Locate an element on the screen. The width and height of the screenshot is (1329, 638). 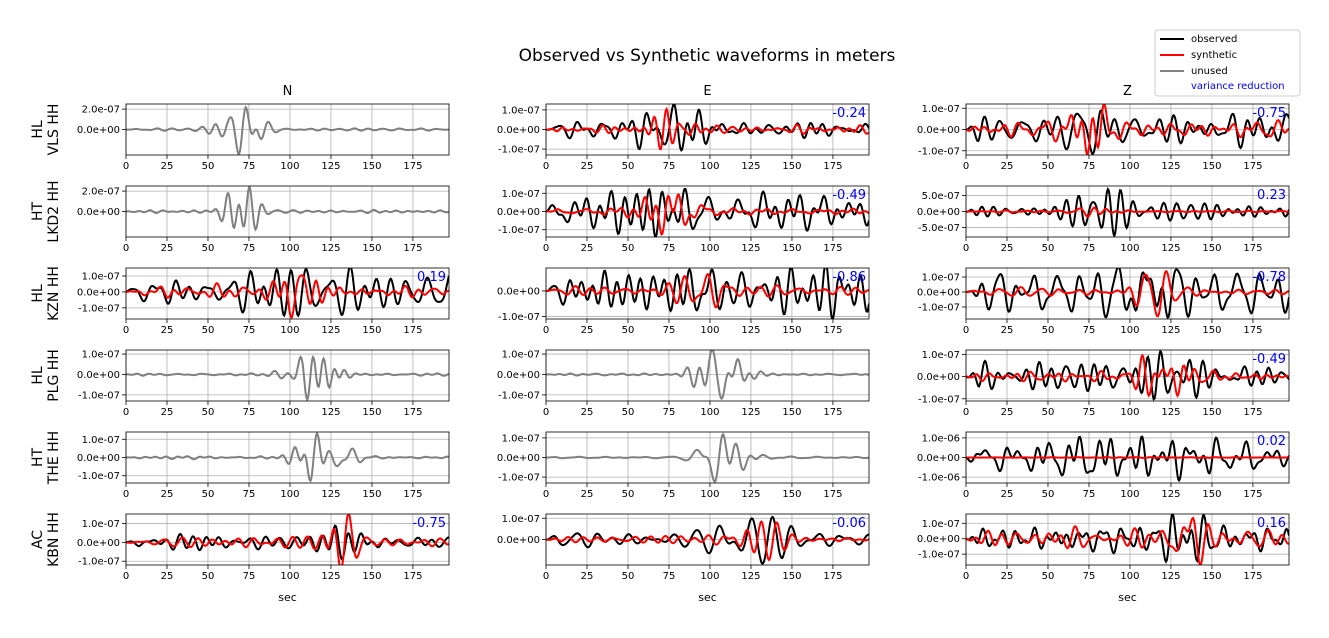
y-tick-label: 2.0e-07 is located at coordinates (101, 192).